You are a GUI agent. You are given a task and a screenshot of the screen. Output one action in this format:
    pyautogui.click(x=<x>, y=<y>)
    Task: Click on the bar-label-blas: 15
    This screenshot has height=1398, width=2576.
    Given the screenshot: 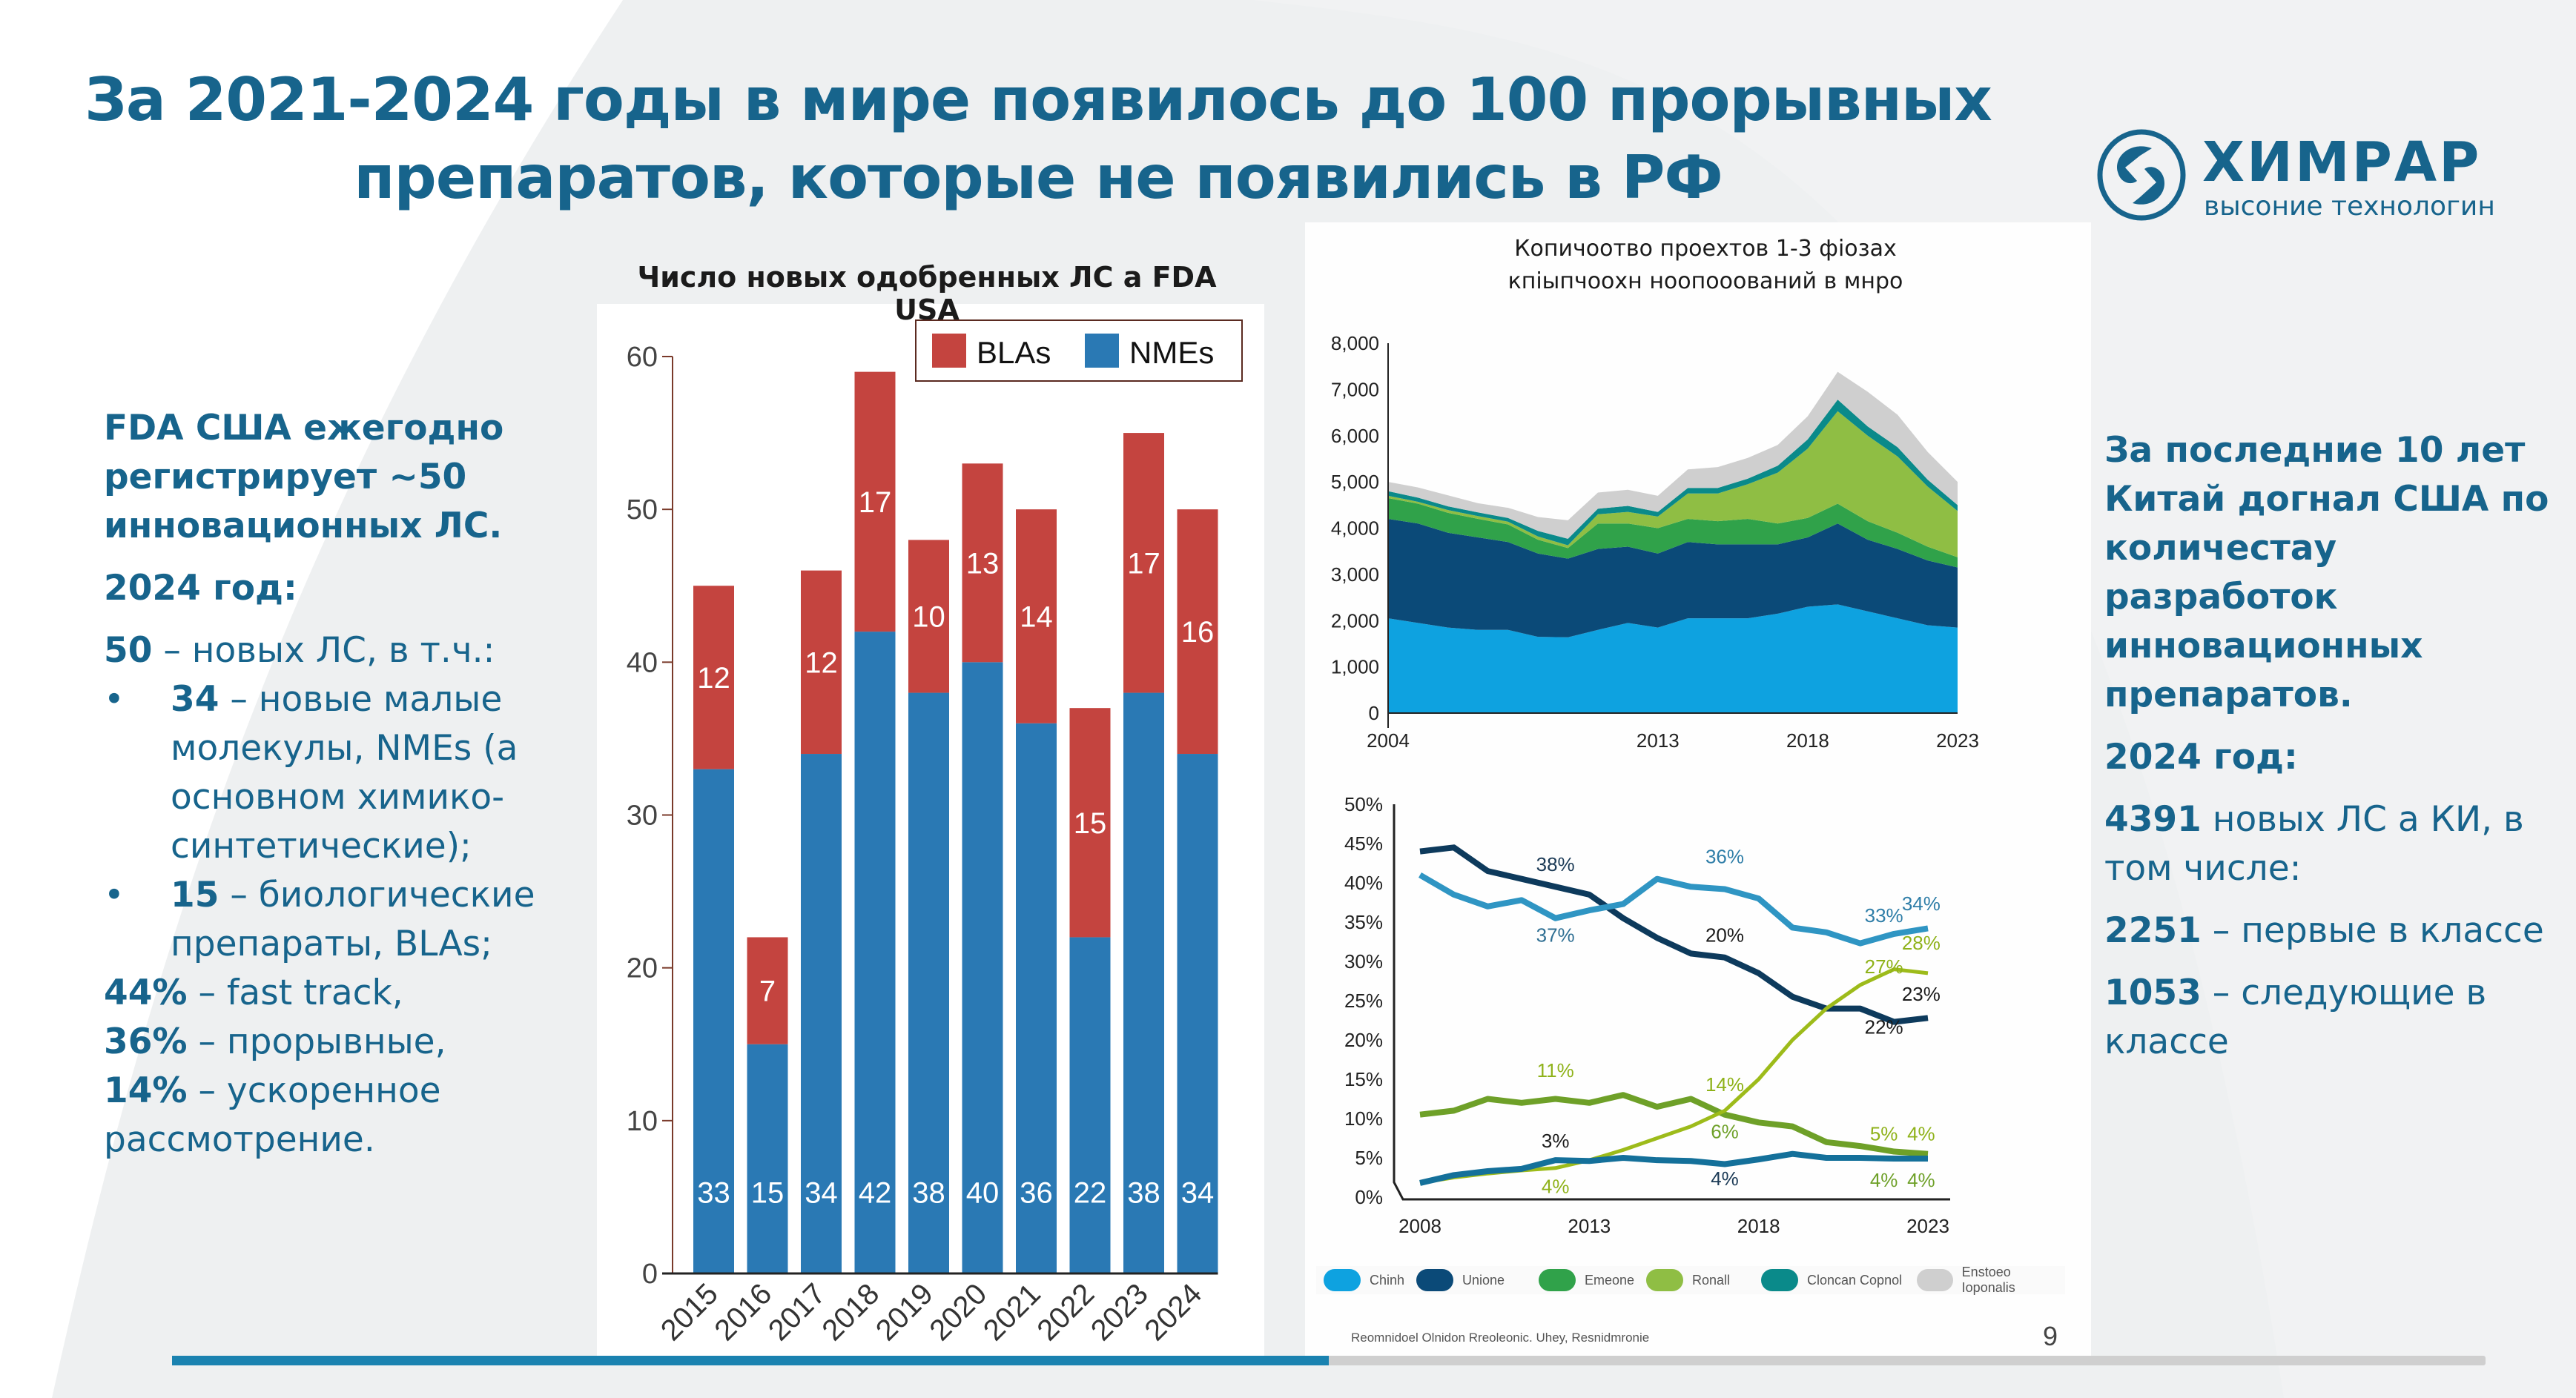 What is the action you would take?
    pyautogui.click(x=1090, y=823)
    